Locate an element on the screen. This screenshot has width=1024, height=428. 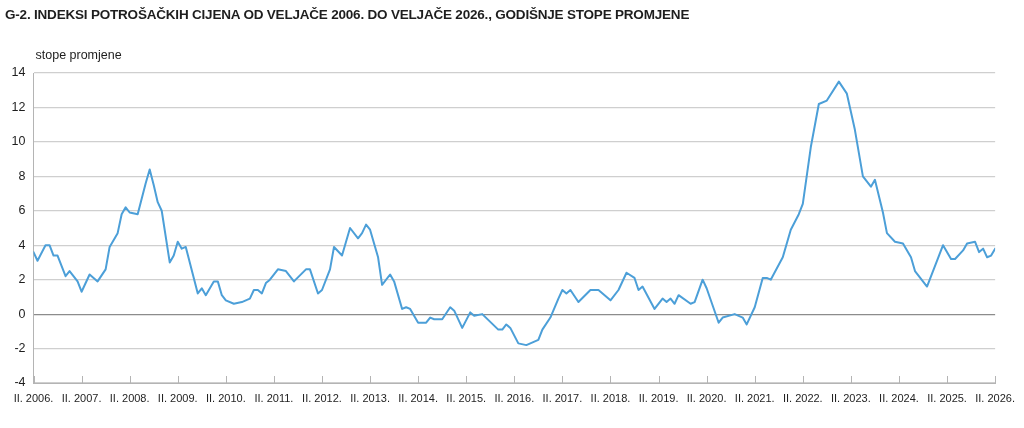
y-tick-label: -4 is located at coordinates (20, 382).